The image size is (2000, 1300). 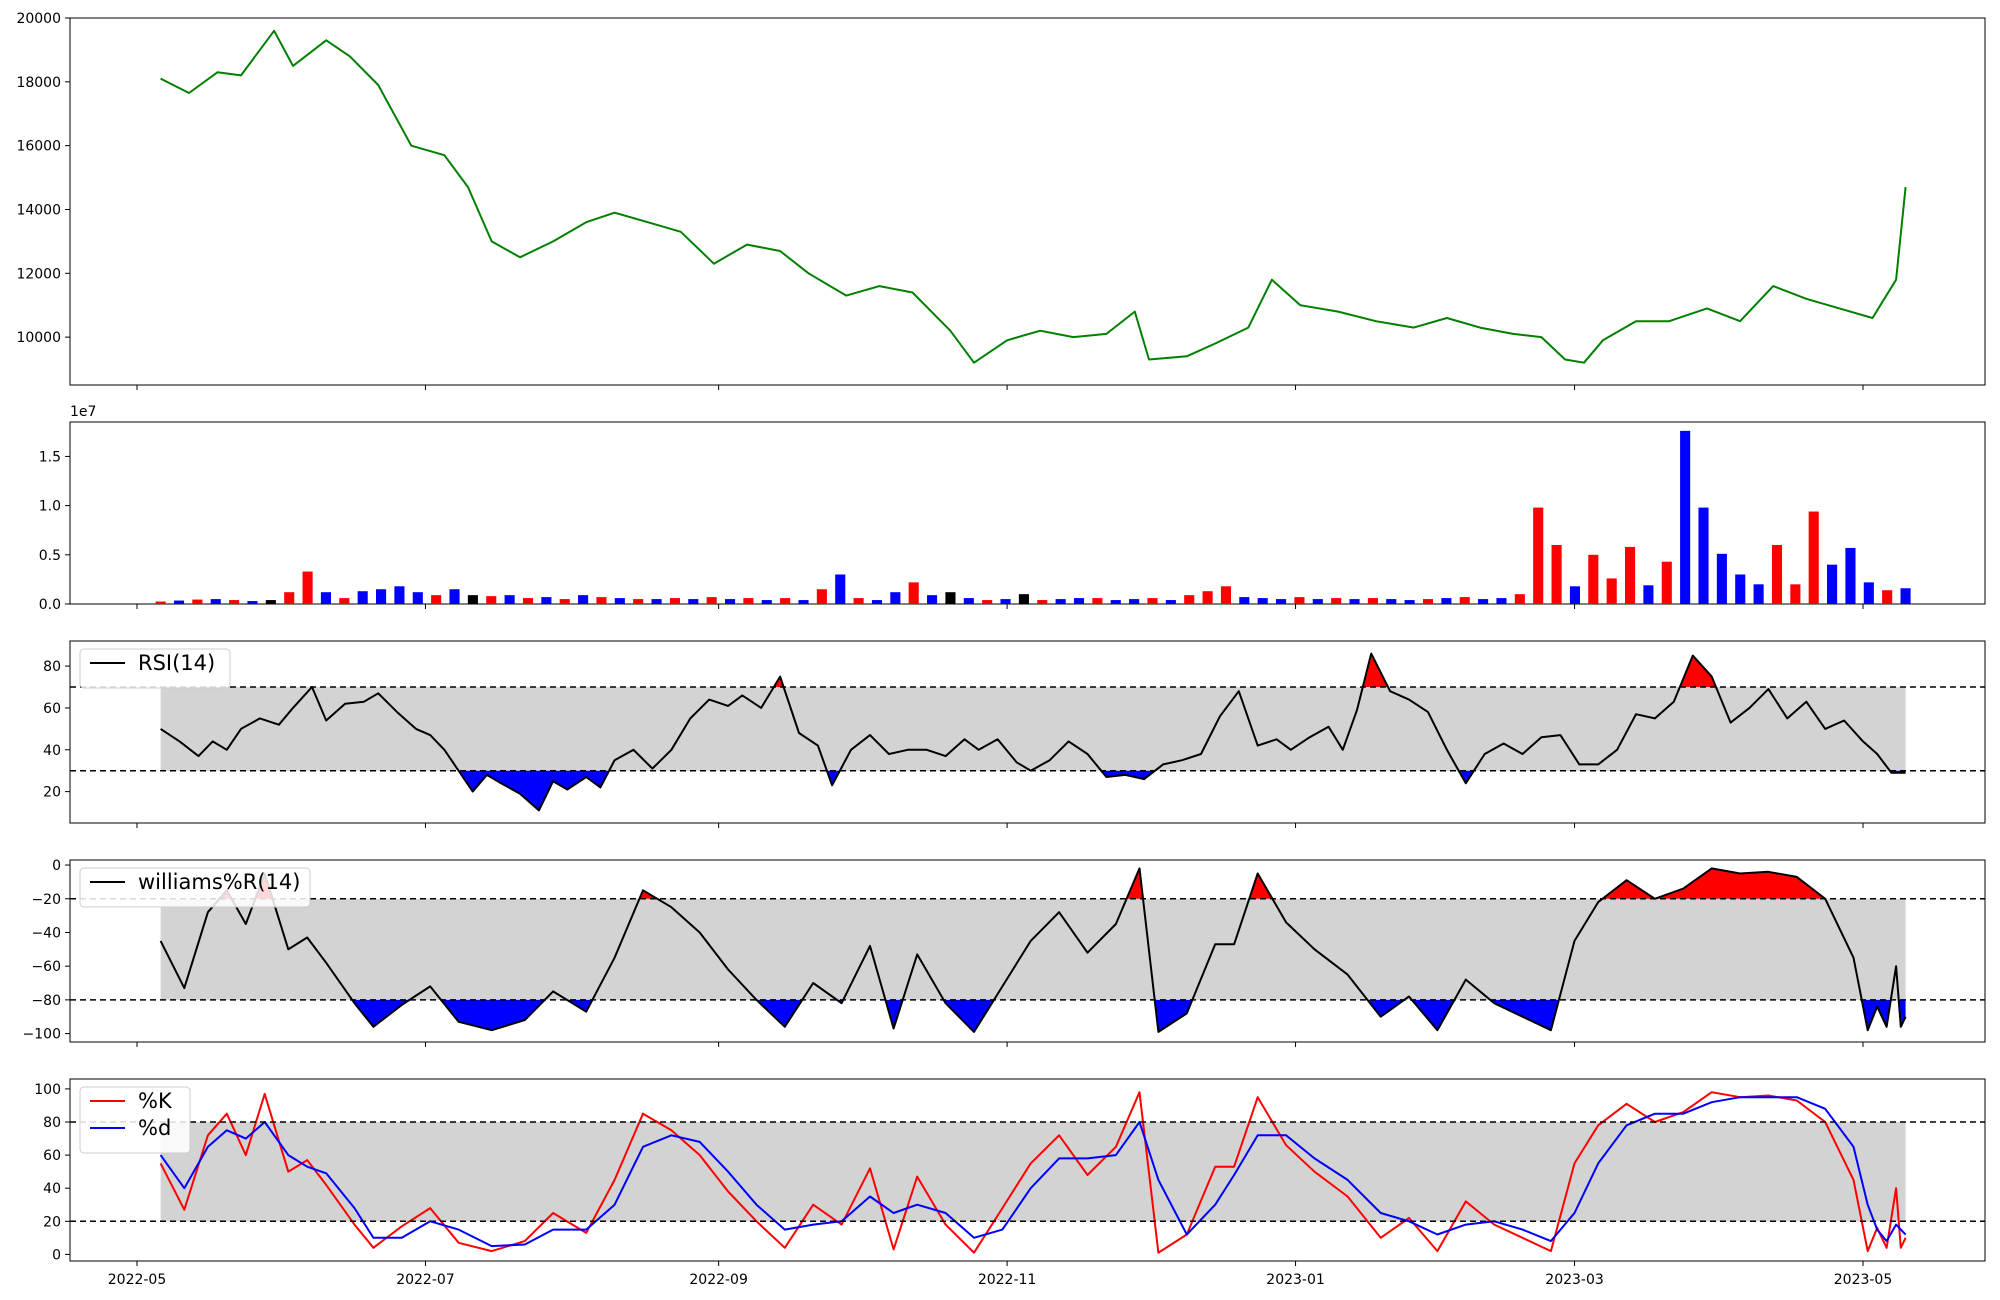 I want to click on panel-3-ytick-label: −60, so click(x=46, y=967).